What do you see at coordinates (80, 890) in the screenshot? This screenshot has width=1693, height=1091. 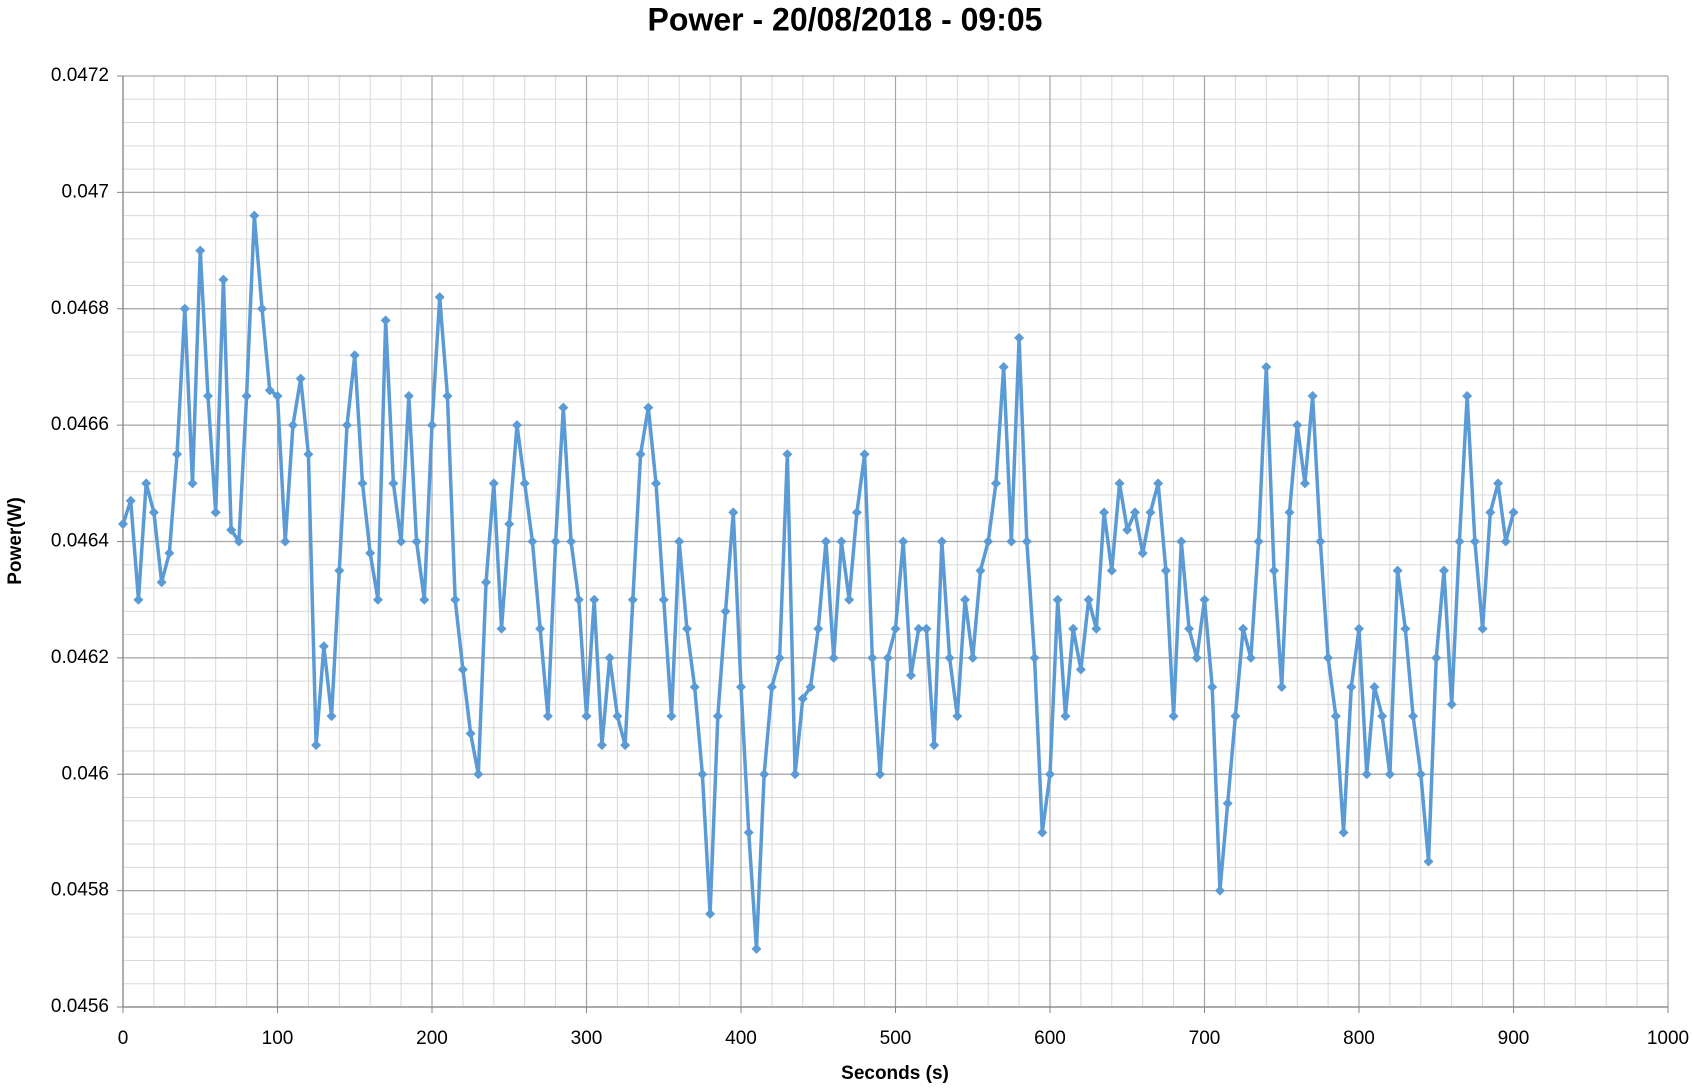 I see `y-tick-label: 0.0458` at bounding box center [80, 890].